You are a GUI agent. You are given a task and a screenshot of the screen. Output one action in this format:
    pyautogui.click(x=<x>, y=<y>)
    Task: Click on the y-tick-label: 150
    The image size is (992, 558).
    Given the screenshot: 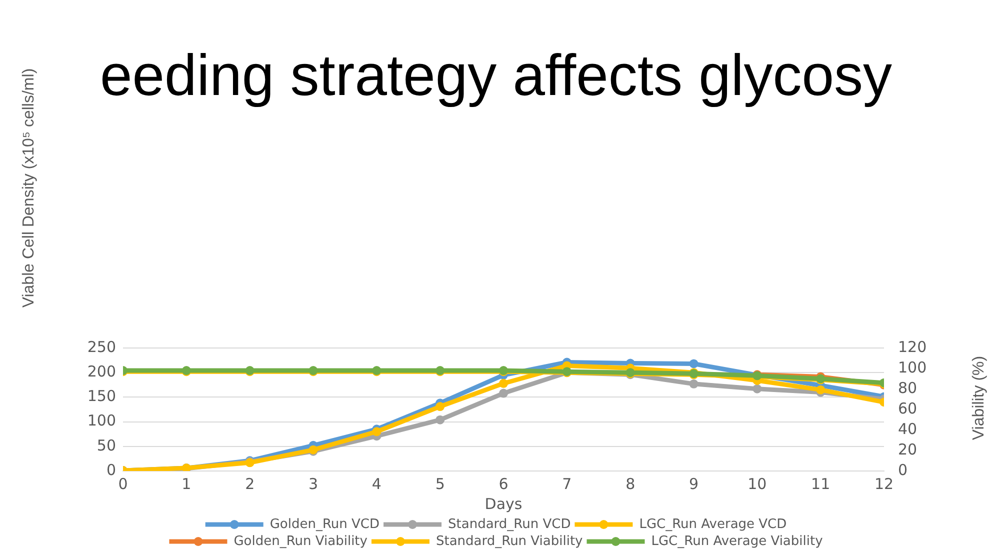 What is the action you would take?
    pyautogui.click(x=101, y=396)
    